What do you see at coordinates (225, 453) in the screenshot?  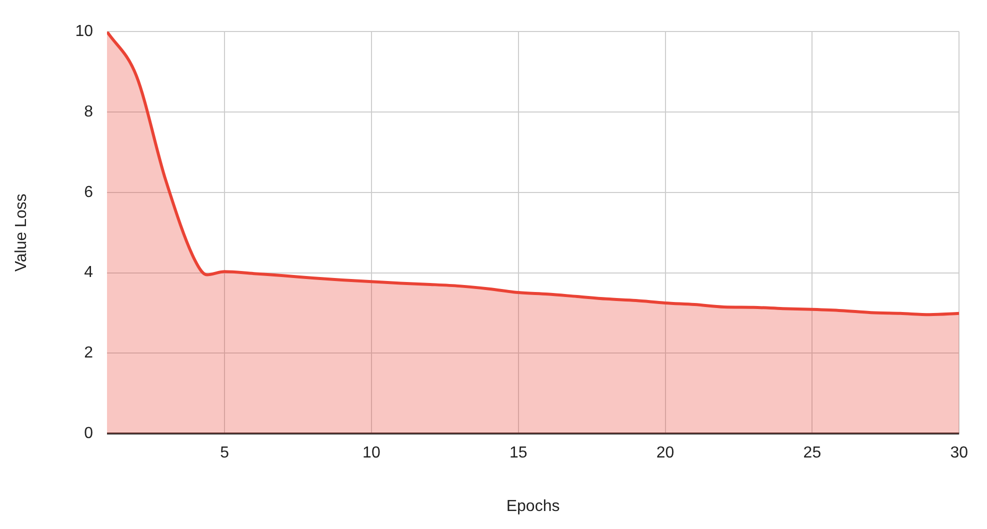 I see `x-tick-label: 5` at bounding box center [225, 453].